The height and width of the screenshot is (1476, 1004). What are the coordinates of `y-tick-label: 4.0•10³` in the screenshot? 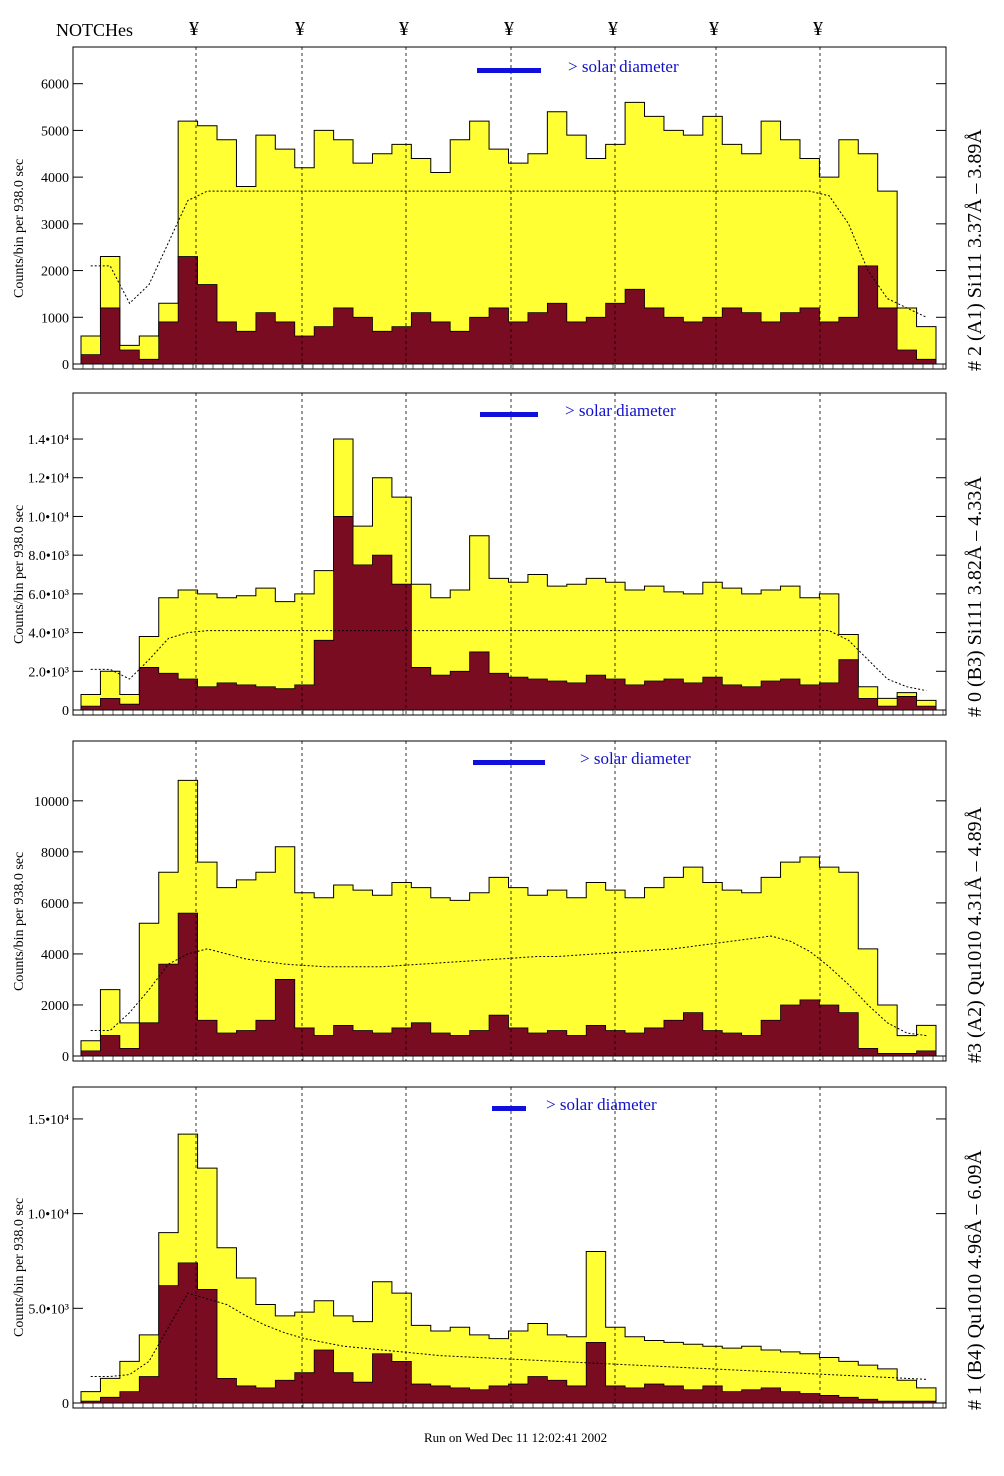 It's located at (48, 634).